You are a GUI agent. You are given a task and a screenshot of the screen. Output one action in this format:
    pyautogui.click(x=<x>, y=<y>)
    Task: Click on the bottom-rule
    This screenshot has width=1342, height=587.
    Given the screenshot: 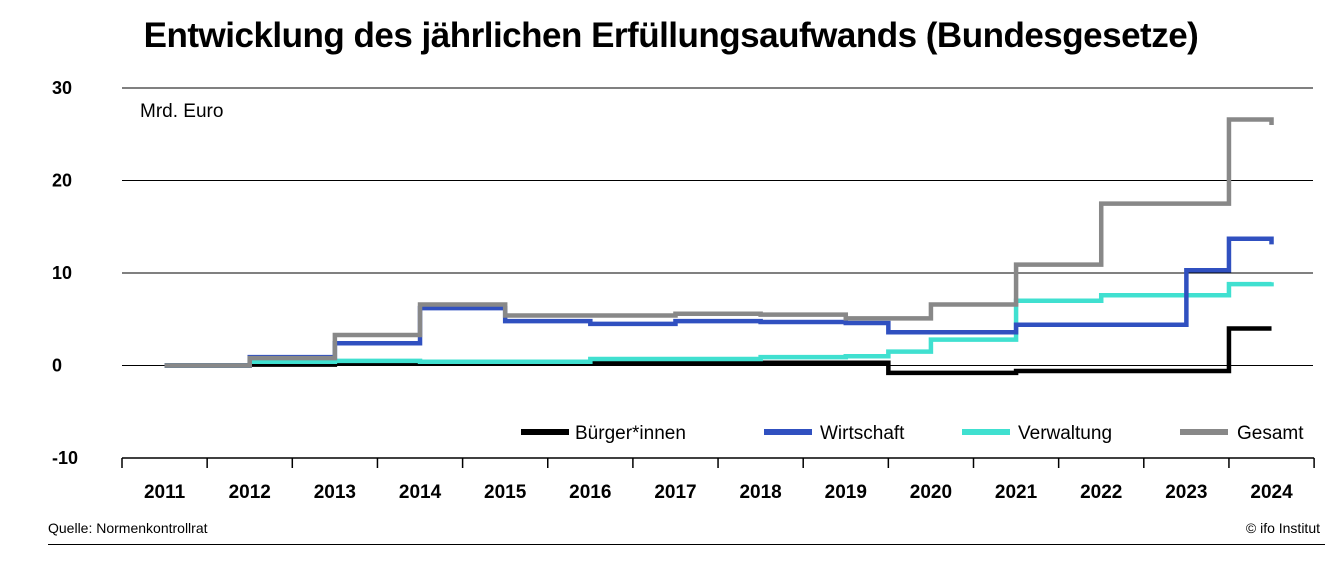 What is the action you would take?
    pyautogui.click(x=686, y=544)
    